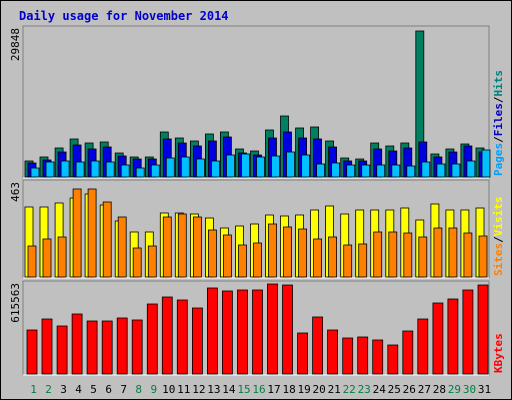 The width and height of the screenshot is (512, 400). I want to click on hits-panel-legend-item-3: /, so click(498, 99).